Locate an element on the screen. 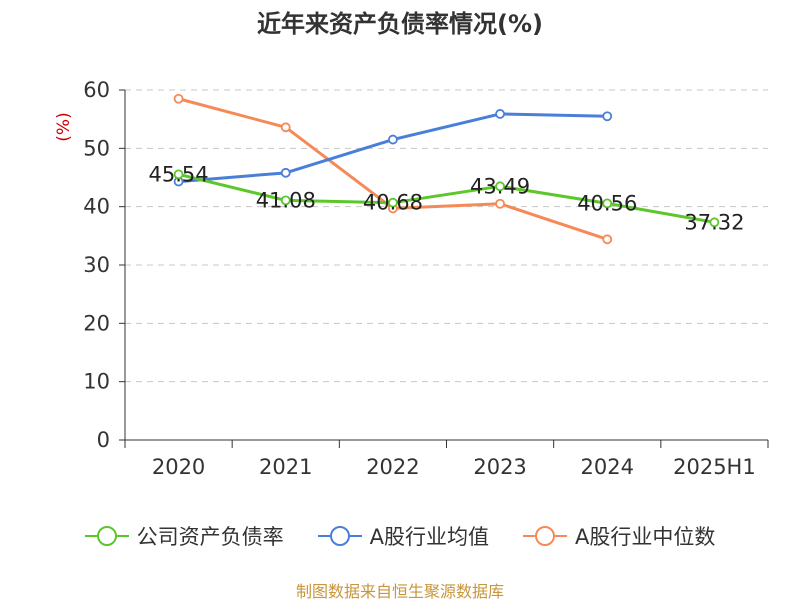 The image size is (800, 602). legend-label: 公司资产负债率 is located at coordinates (210, 537).